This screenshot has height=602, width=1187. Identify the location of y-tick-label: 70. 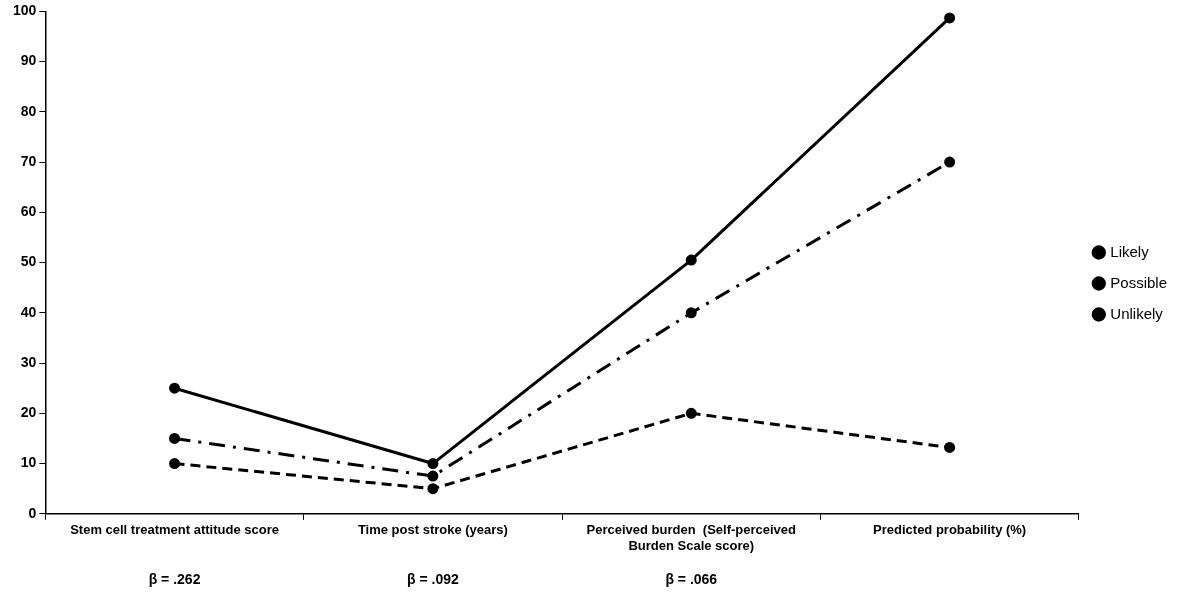
(28, 160).